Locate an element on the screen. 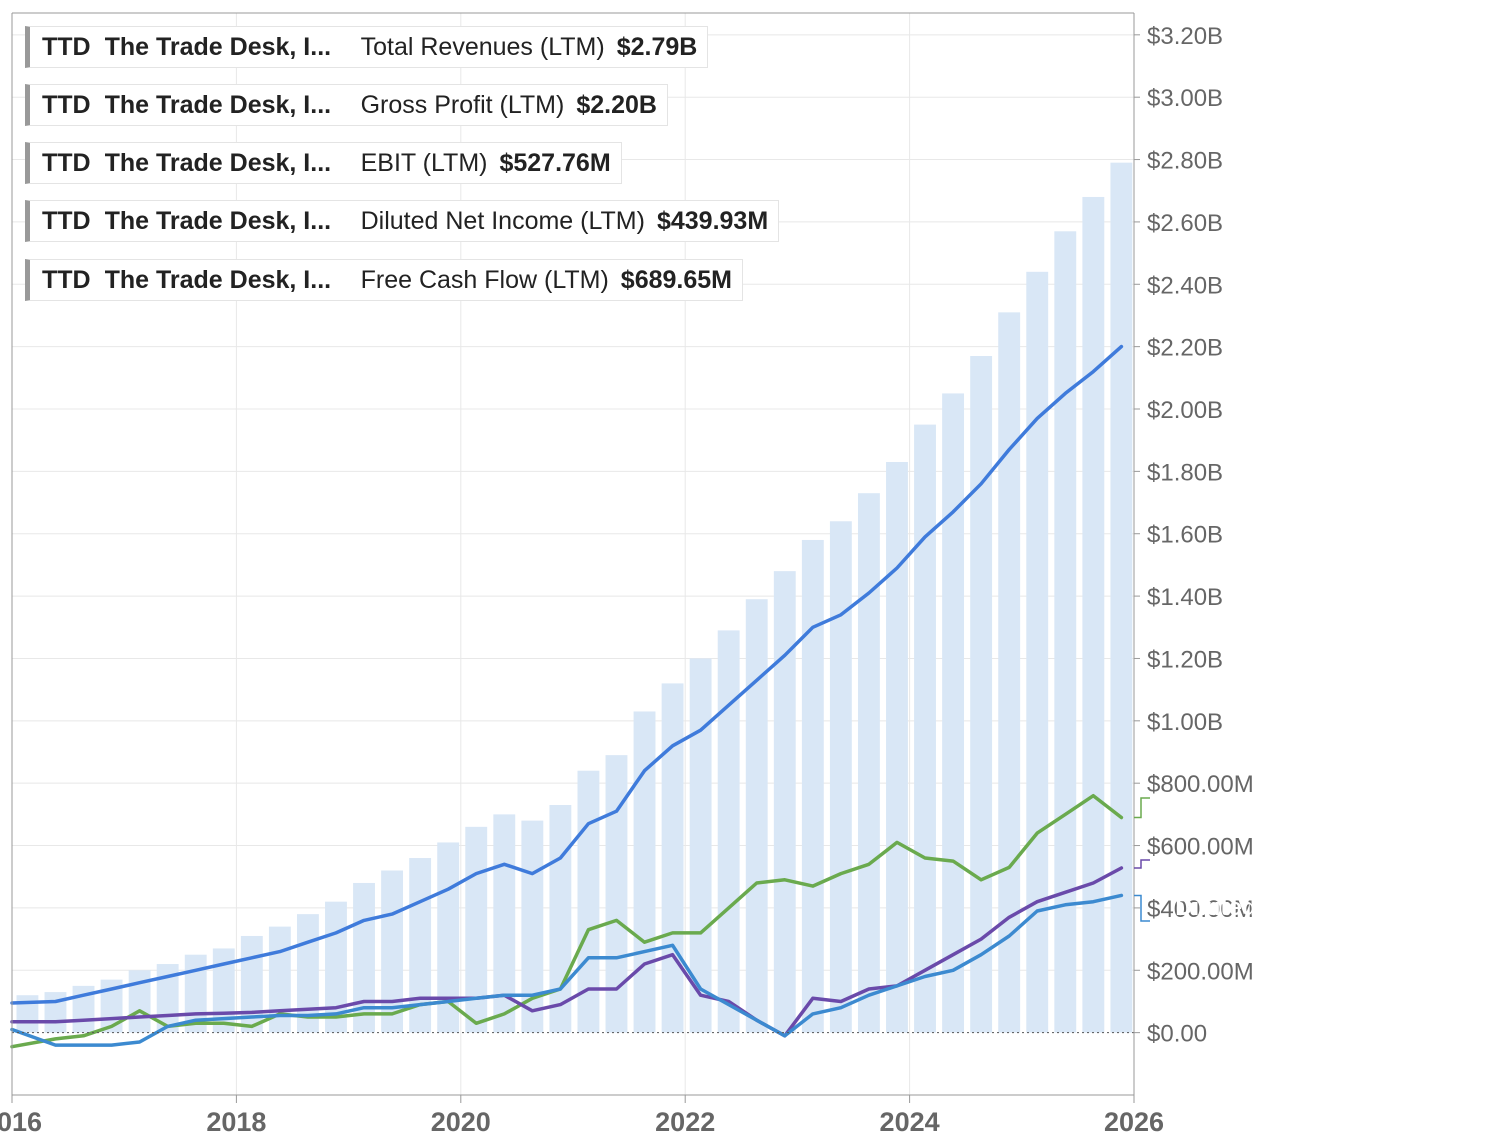 This screenshot has width=1490, height=1145. y-tick-label: $3.20B is located at coordinates (1185, 36).